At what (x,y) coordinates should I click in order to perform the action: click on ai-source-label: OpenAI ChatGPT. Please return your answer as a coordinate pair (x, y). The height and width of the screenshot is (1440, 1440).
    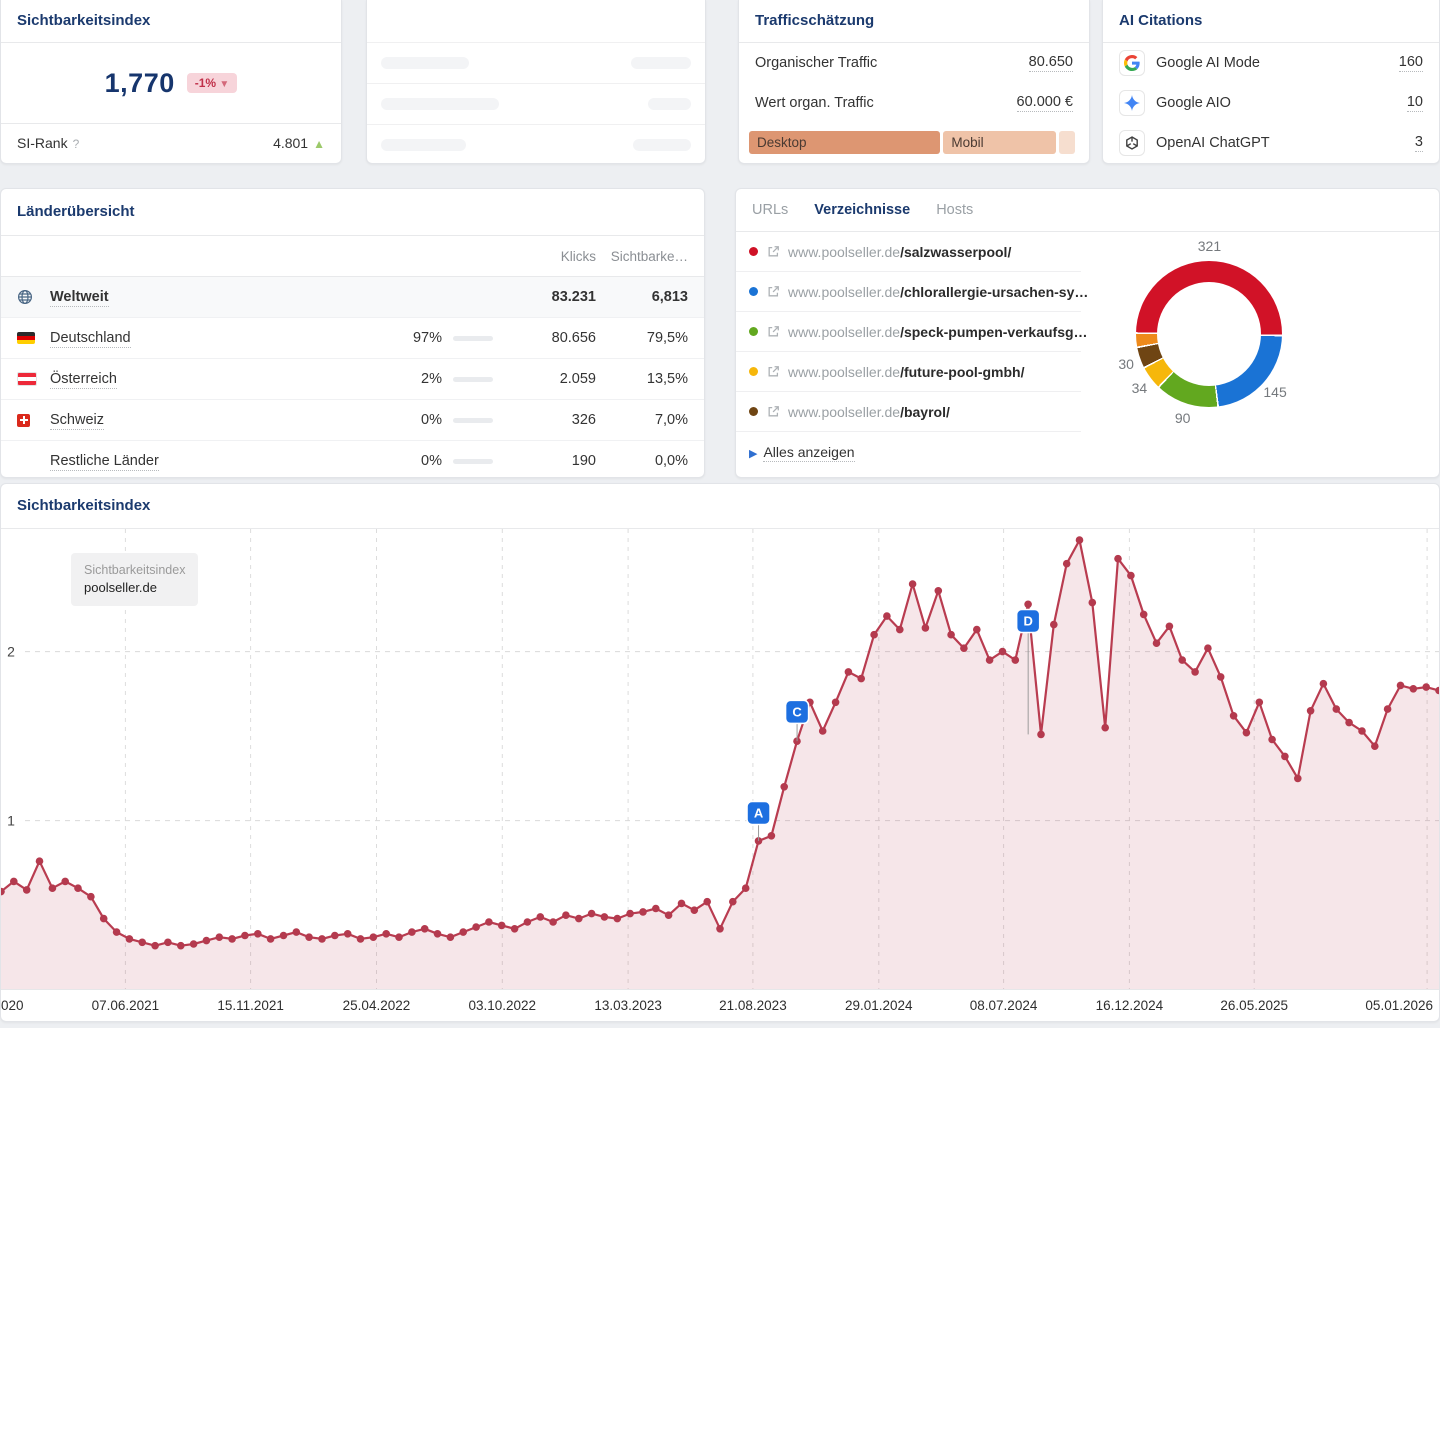
    Looking at the image, I should click on (1213, 143).